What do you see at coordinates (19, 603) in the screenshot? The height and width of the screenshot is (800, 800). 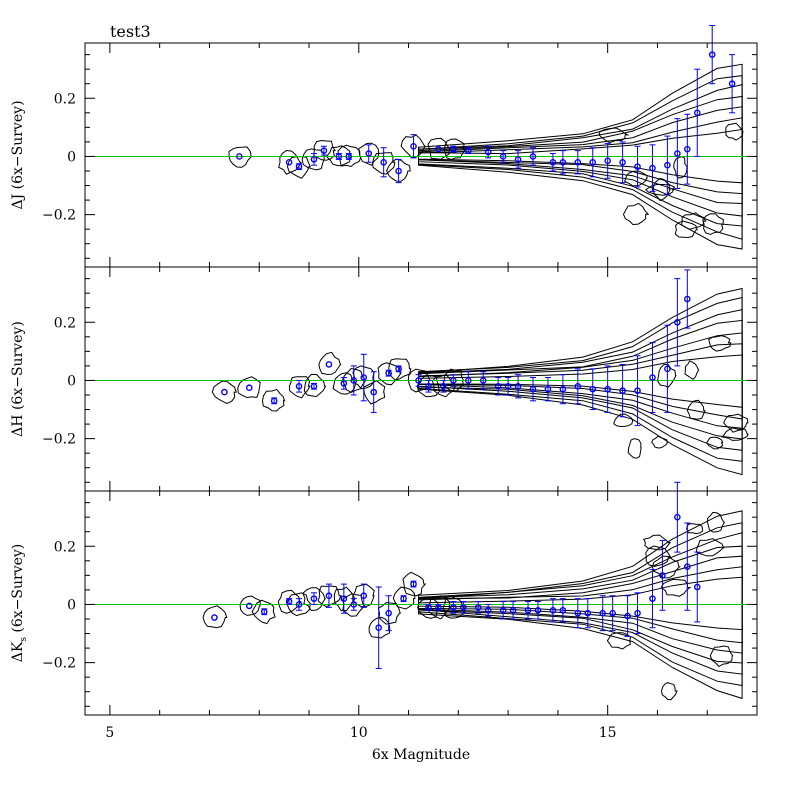 I see `y-axis-label: ΔKs (6x−Survey)` at bounding box center [19, 603].